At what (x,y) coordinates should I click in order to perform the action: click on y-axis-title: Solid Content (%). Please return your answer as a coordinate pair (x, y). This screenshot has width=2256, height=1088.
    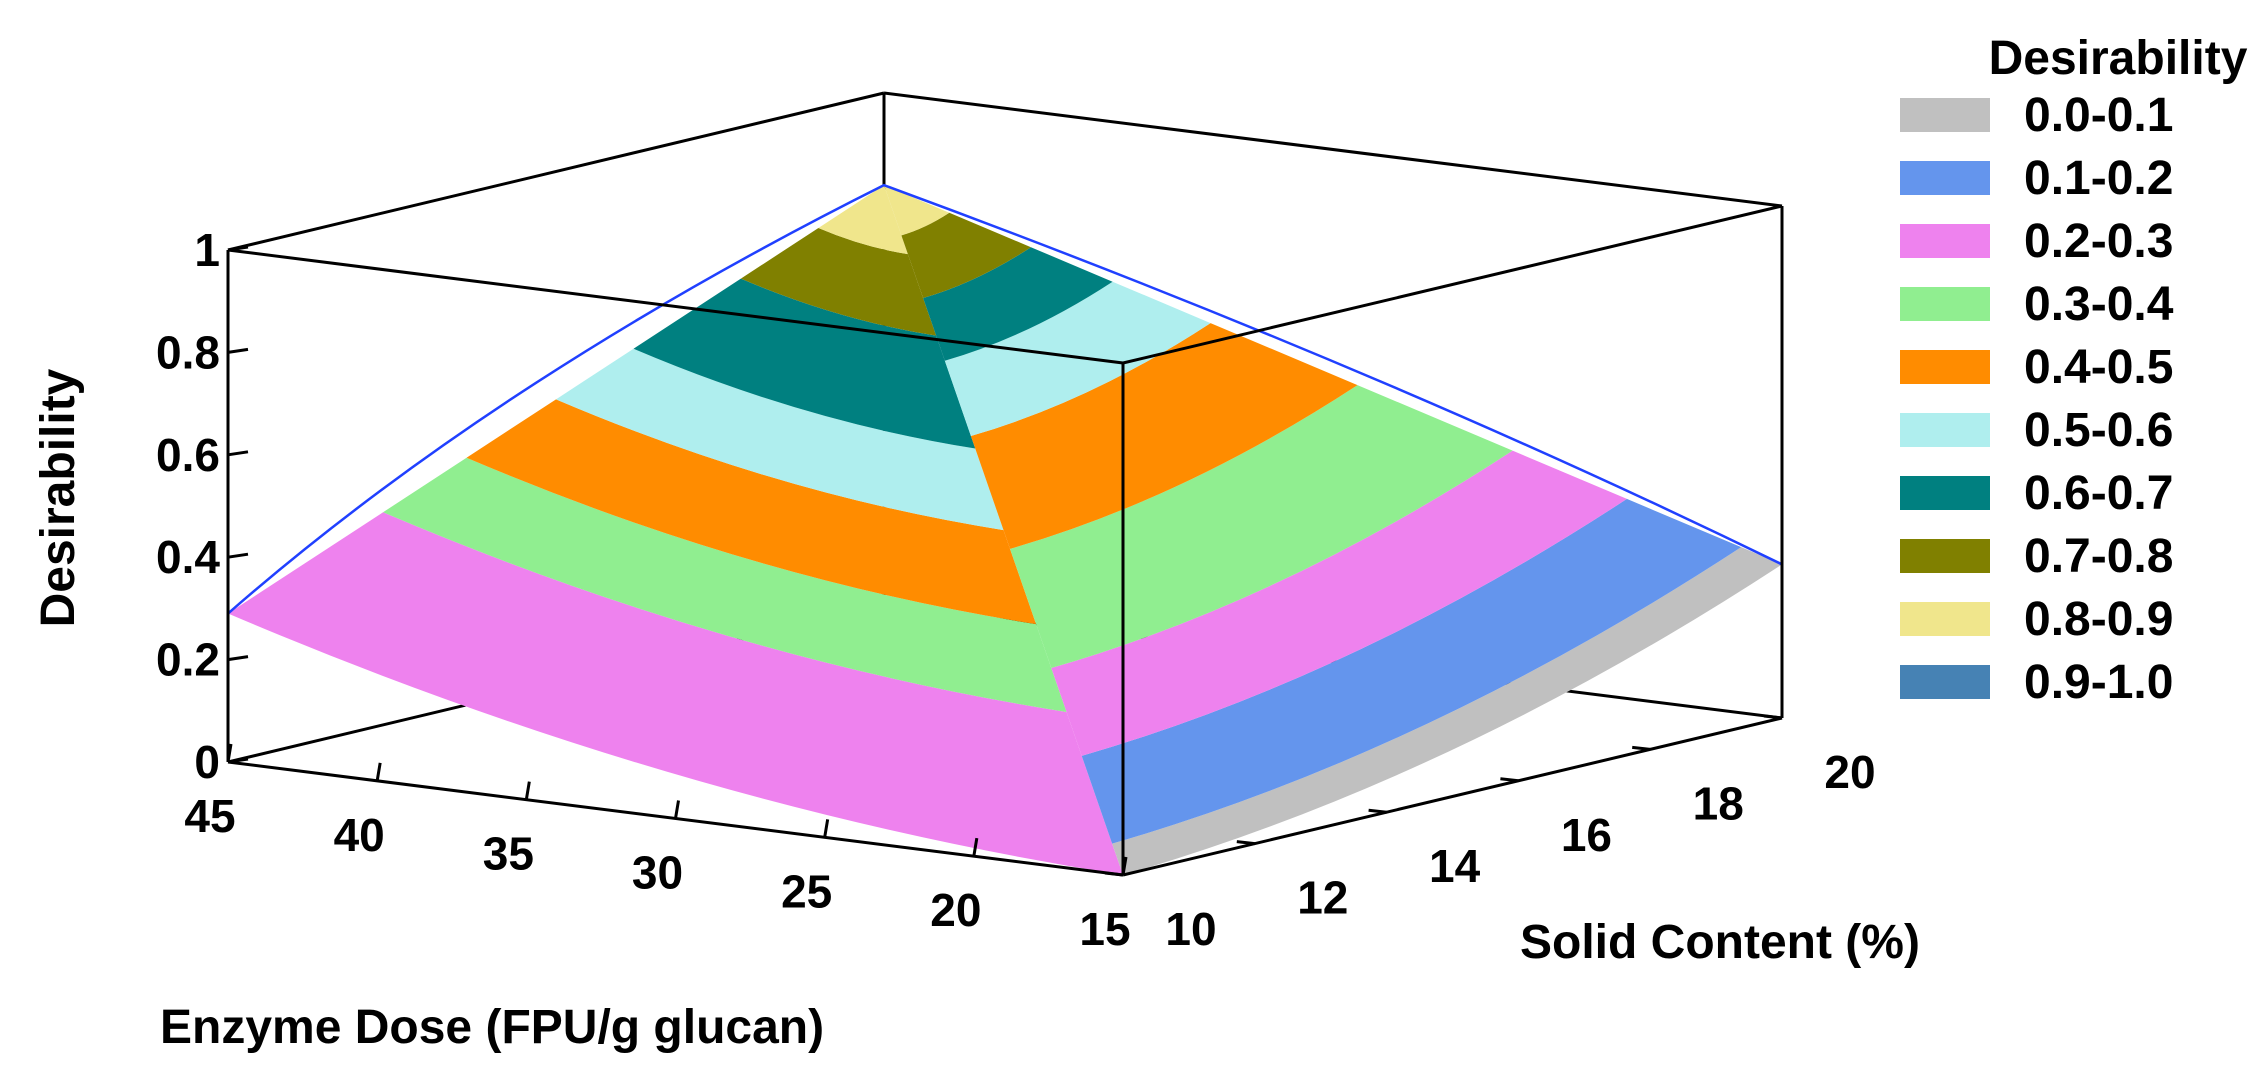
    Looking at the image, I should click on (1720, 942).